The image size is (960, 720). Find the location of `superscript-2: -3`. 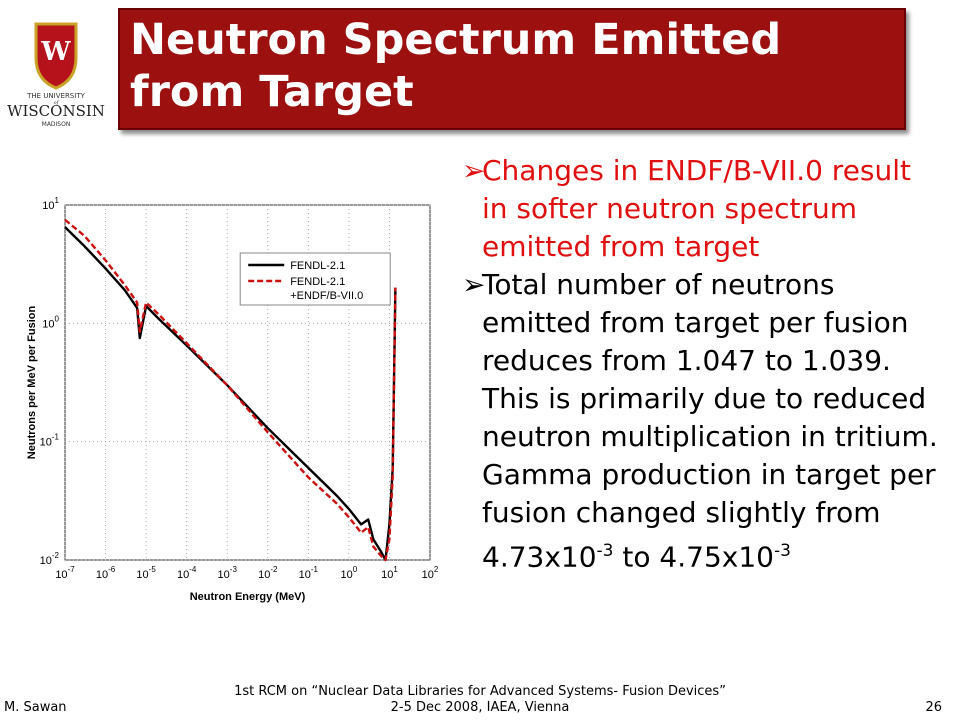

superscript-2: -3 is located at coordinates (782, 551).